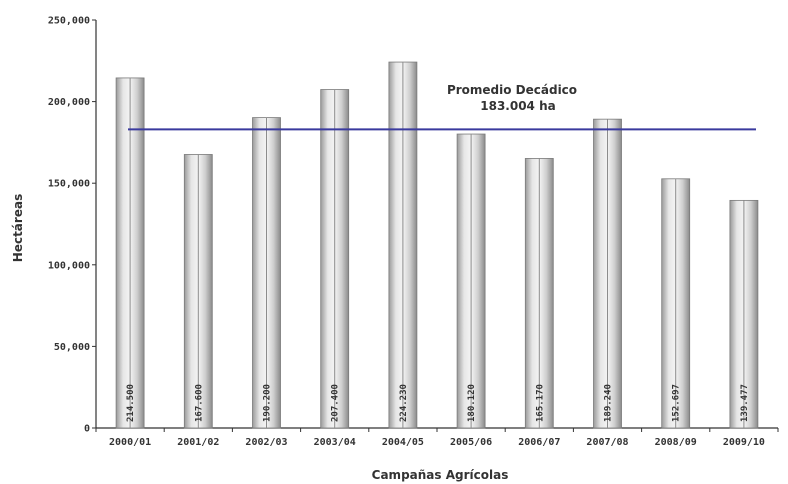 The width and height of the screenshot is (788, 484). Describe the element at coordinates (69, 102) in the screenshot. I see `y-tick-label: 200,000` at that location.